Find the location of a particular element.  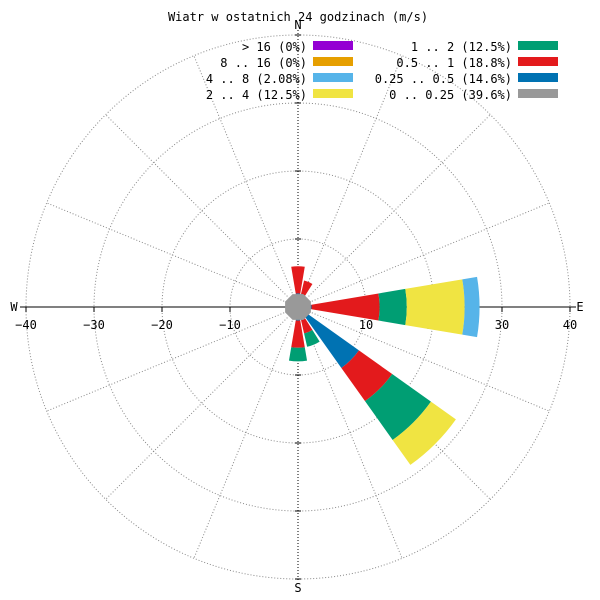

axis-tick-label: −20 is located at coordinates (162, 325).